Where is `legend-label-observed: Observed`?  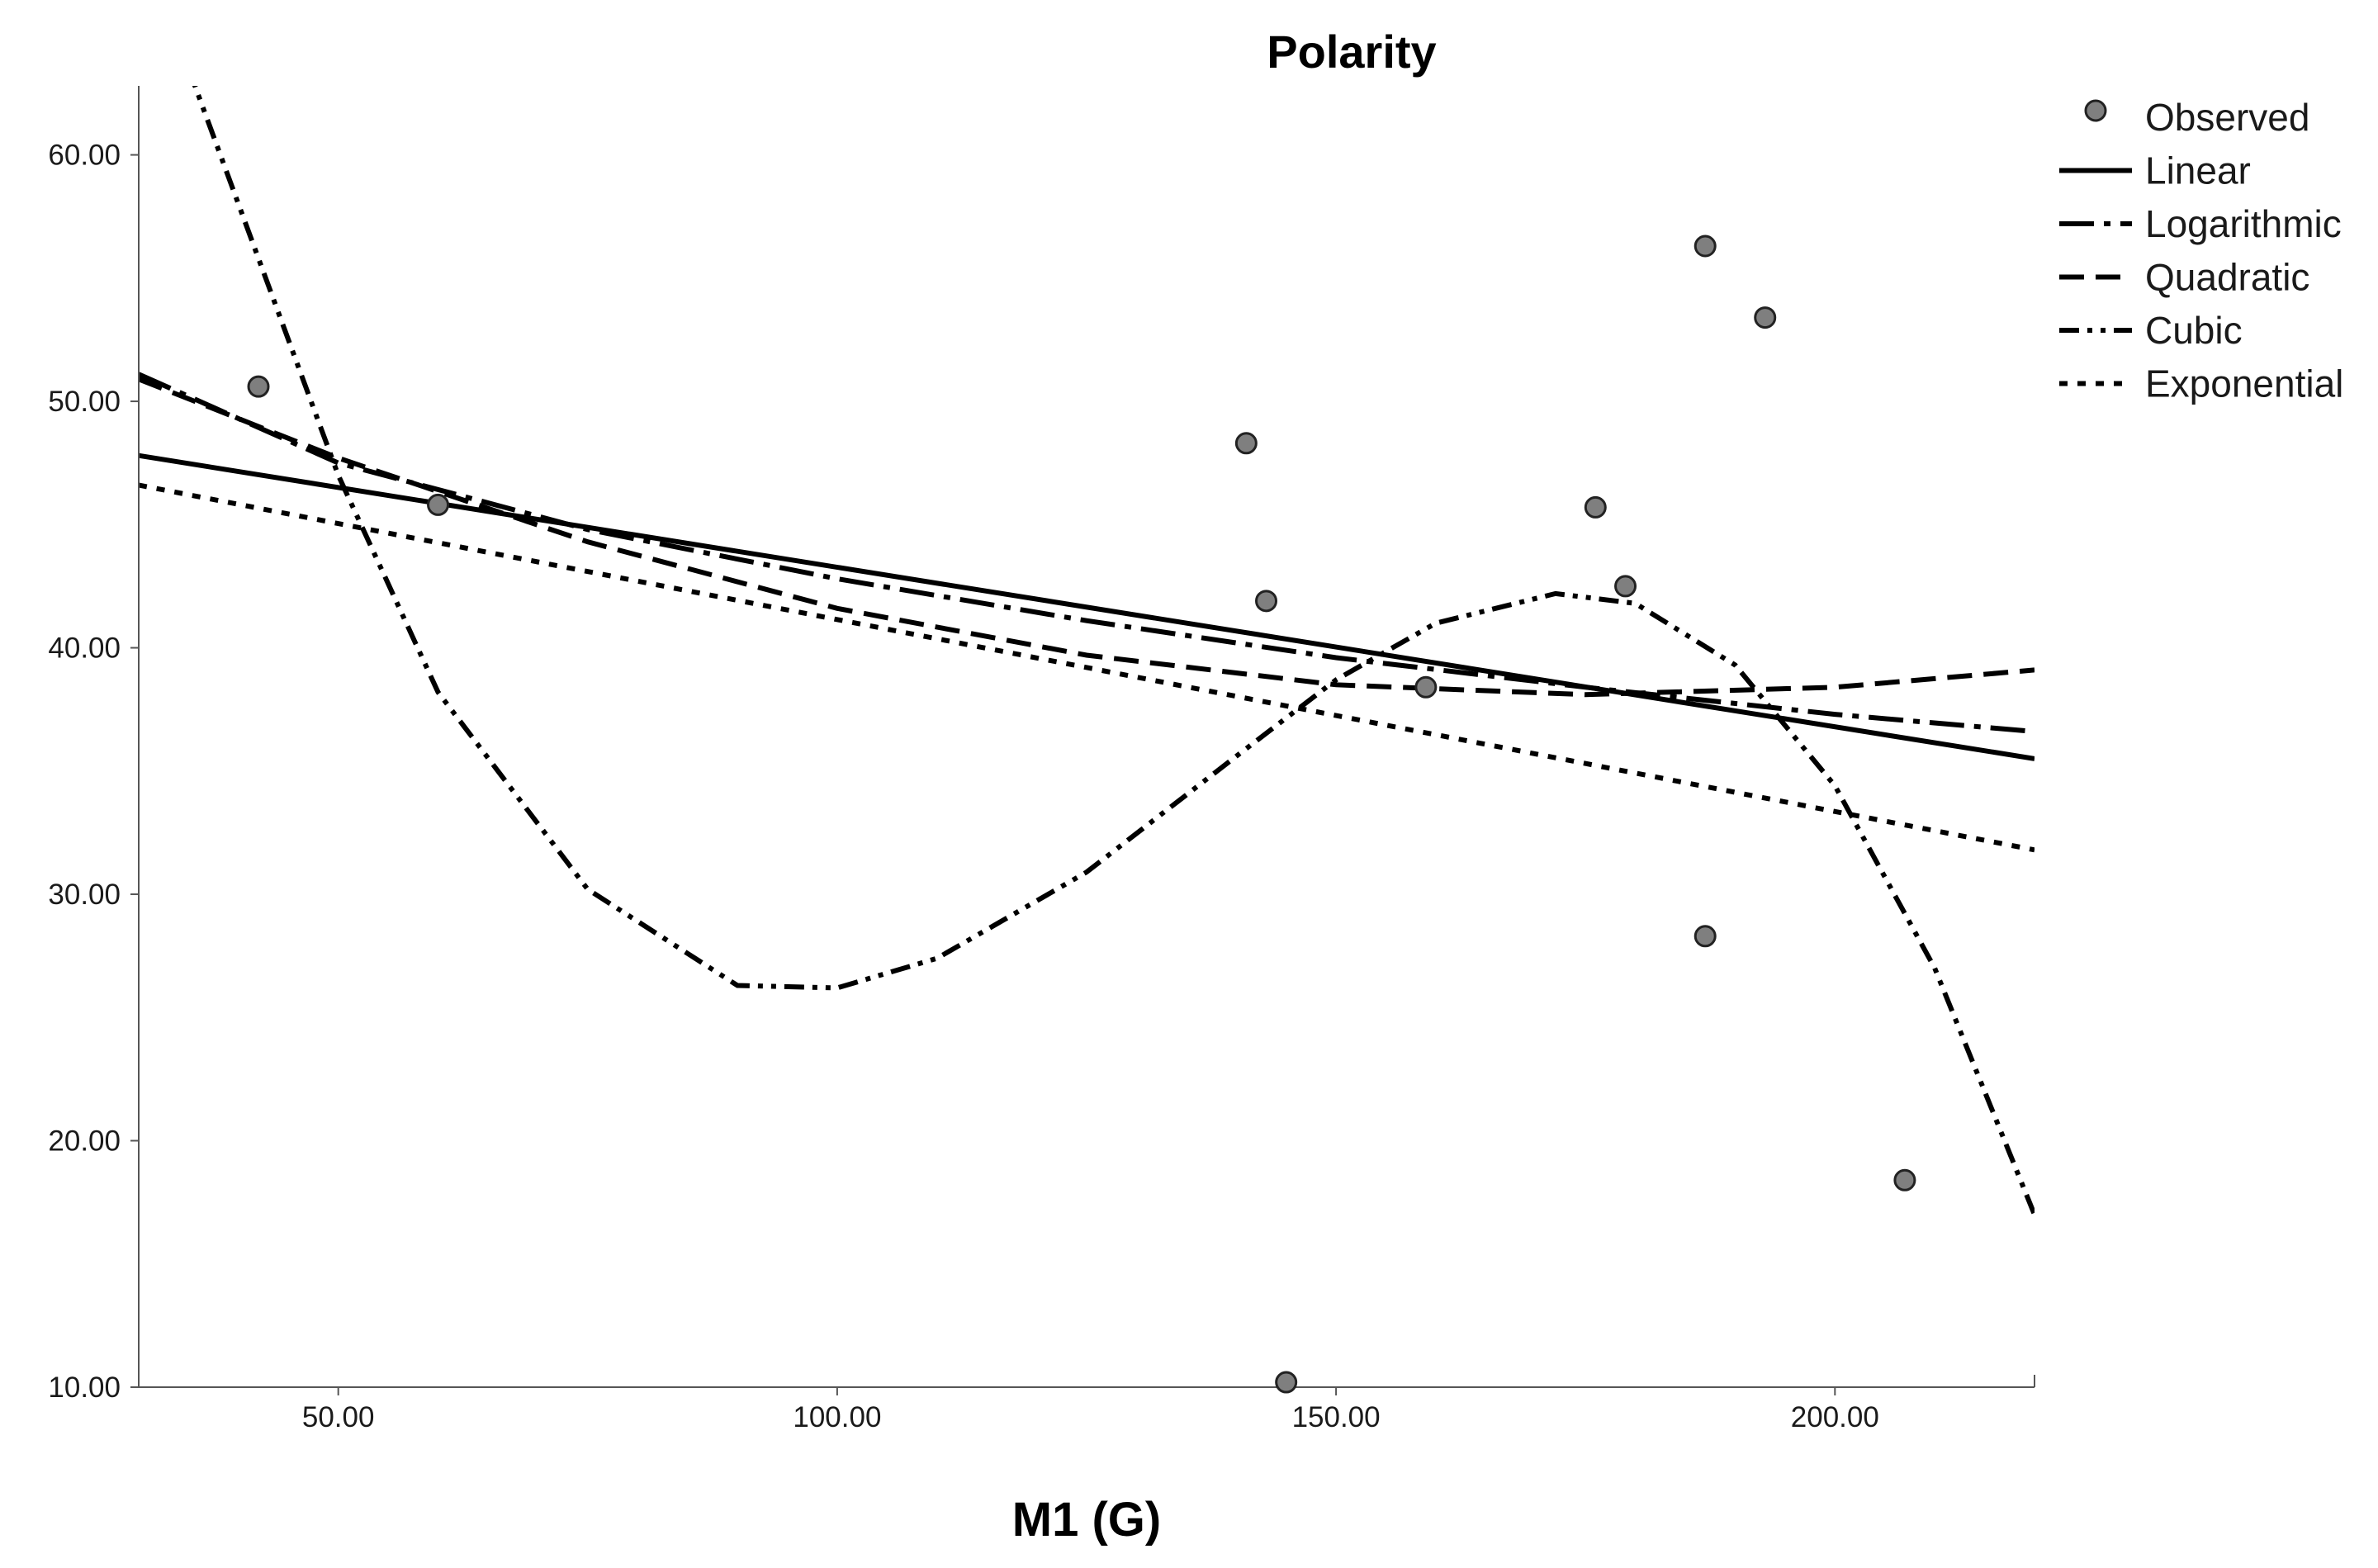
legend-label-observed: Observed is located at coordinates (2227, 117).